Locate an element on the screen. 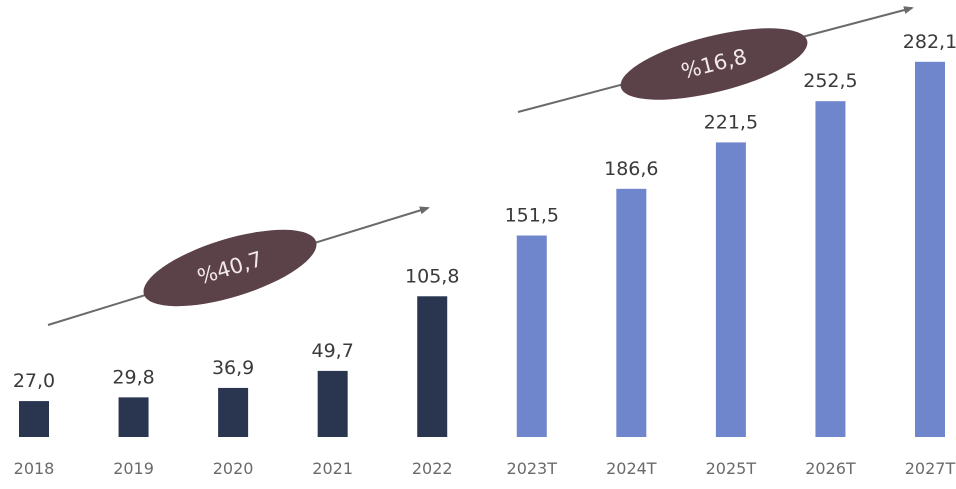  x-tick-2019: 2019 is located at coordinates (133, 468).